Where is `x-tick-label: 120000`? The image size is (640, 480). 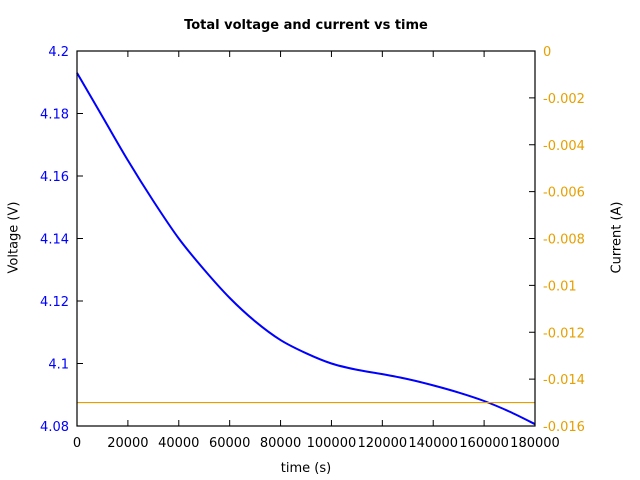 x-tick-label: 120000 is located at coordinates (383, 443).